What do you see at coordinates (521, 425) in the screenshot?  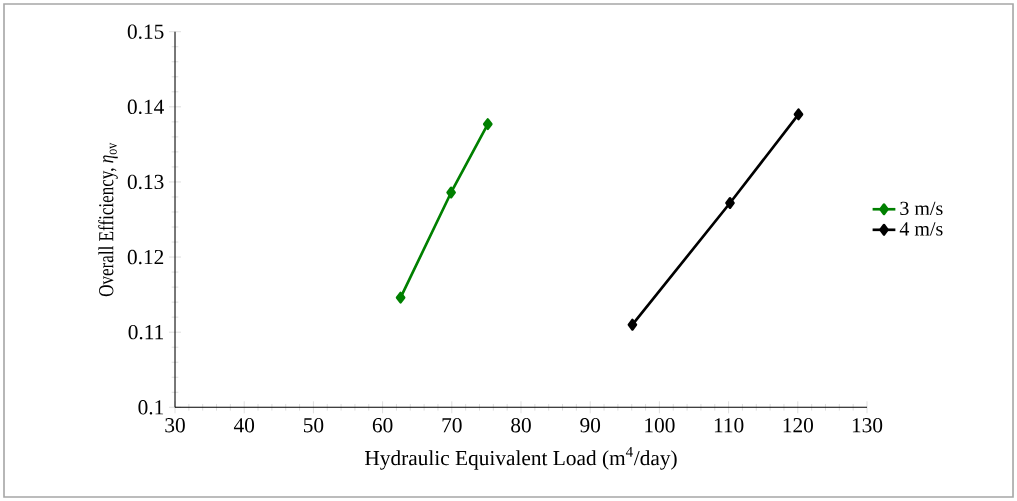 I see `x-tick-label: 80` at bounding box center [521, 425].